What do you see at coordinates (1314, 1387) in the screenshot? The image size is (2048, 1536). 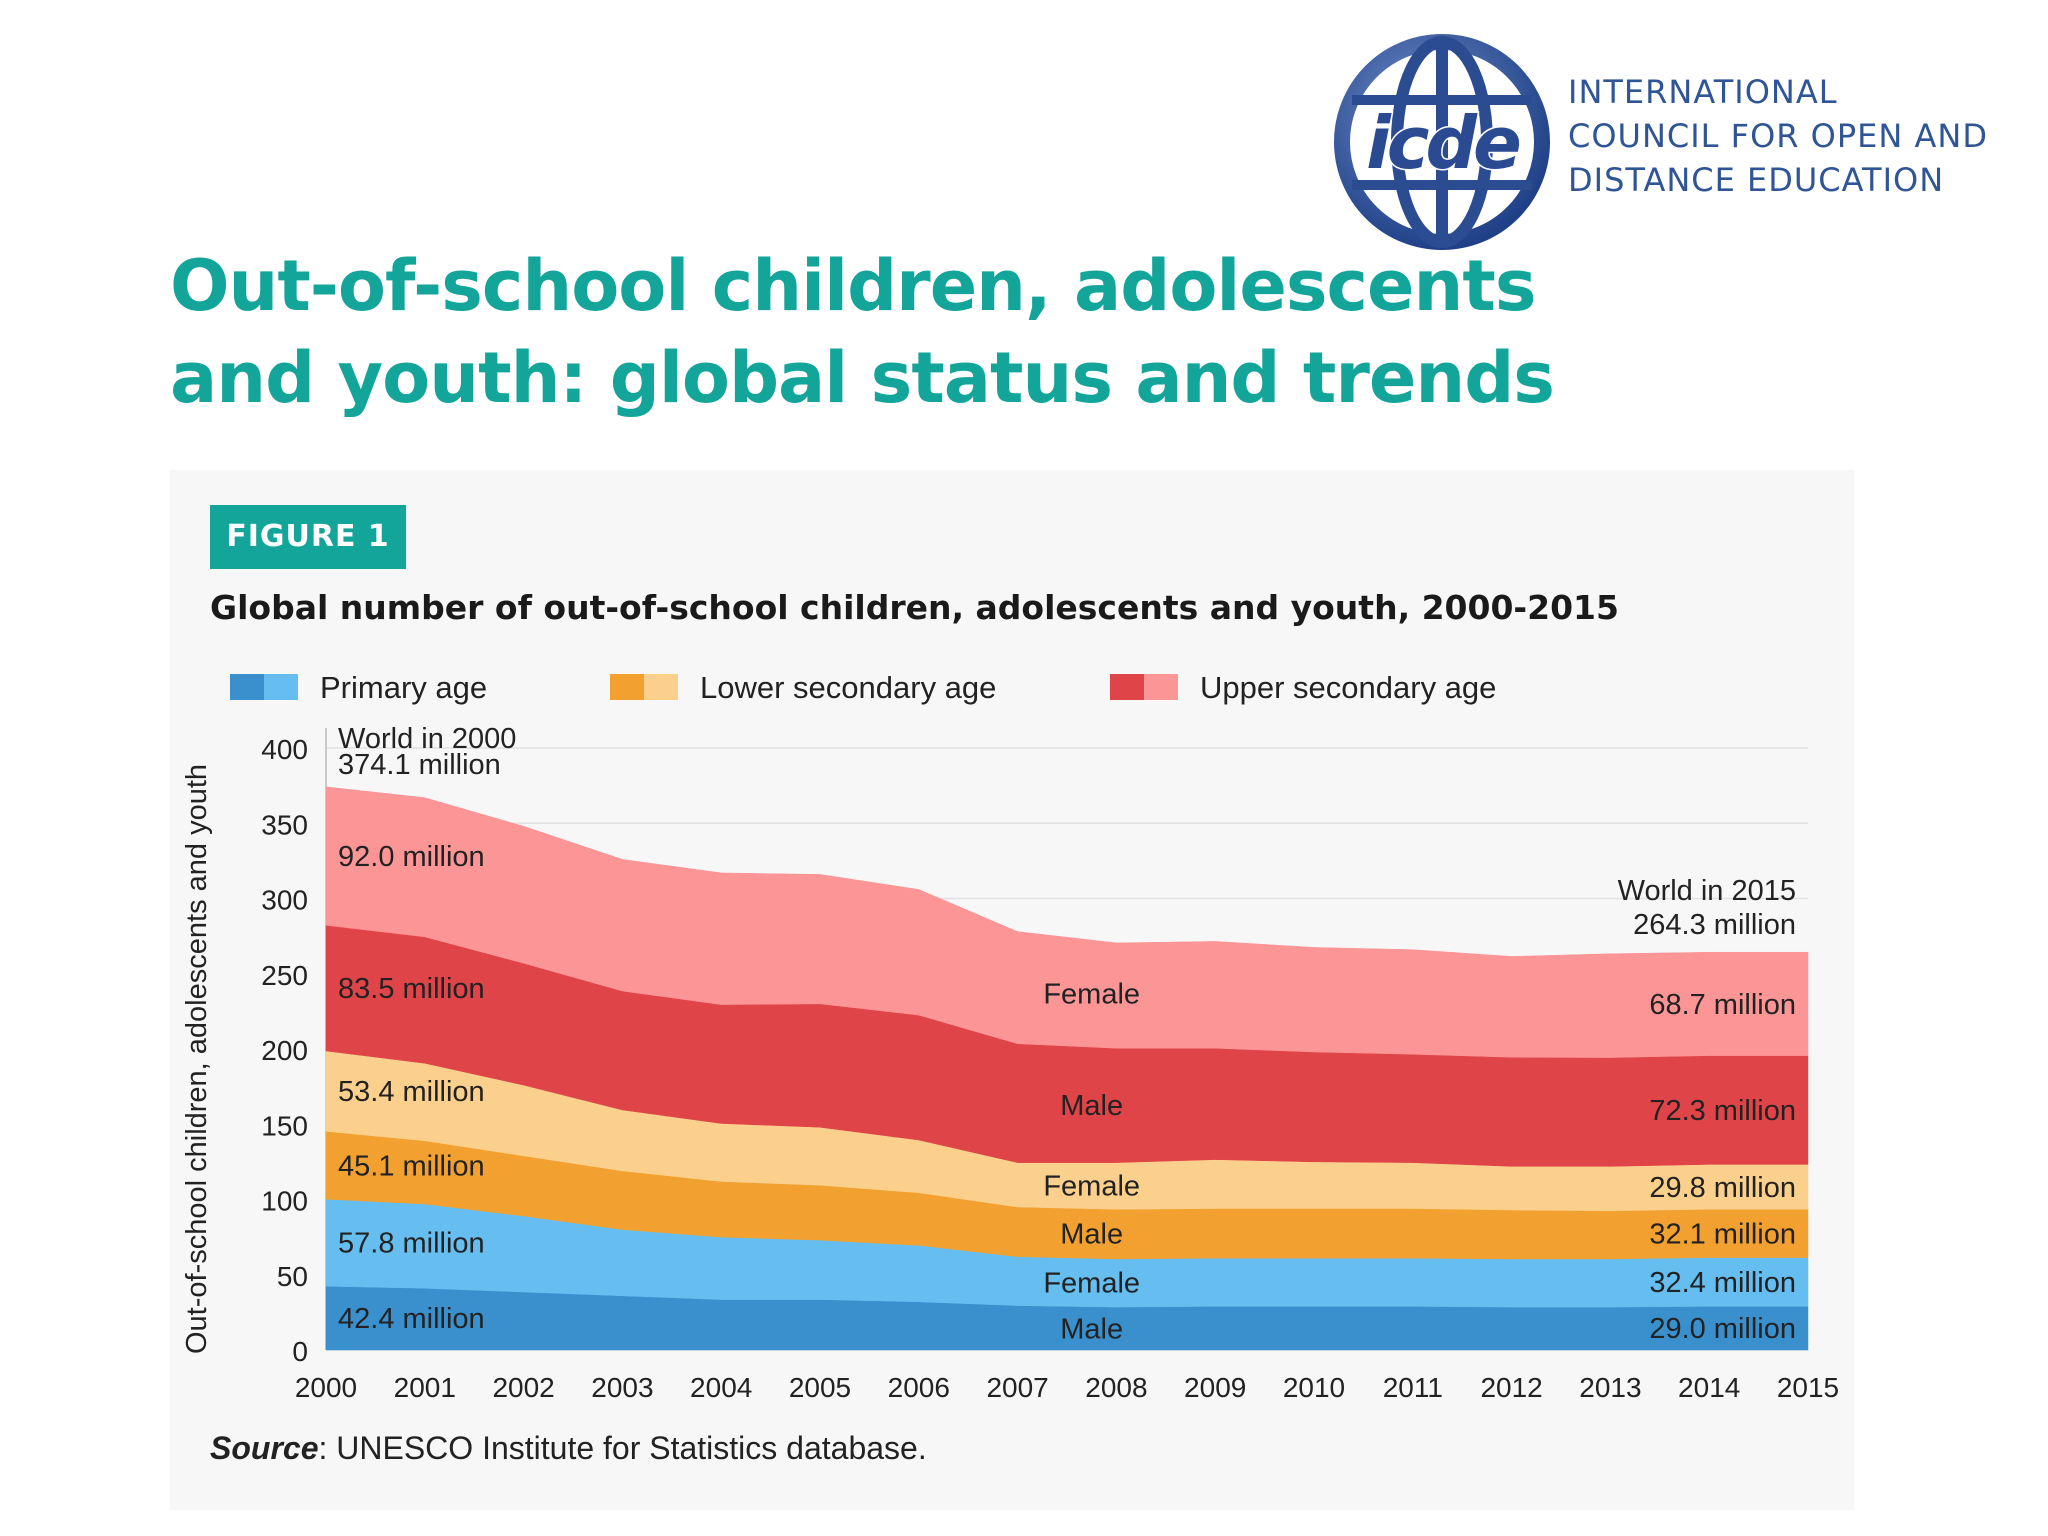 I see `x-tick-label: 2010` at bounding box center [1314, 1387].